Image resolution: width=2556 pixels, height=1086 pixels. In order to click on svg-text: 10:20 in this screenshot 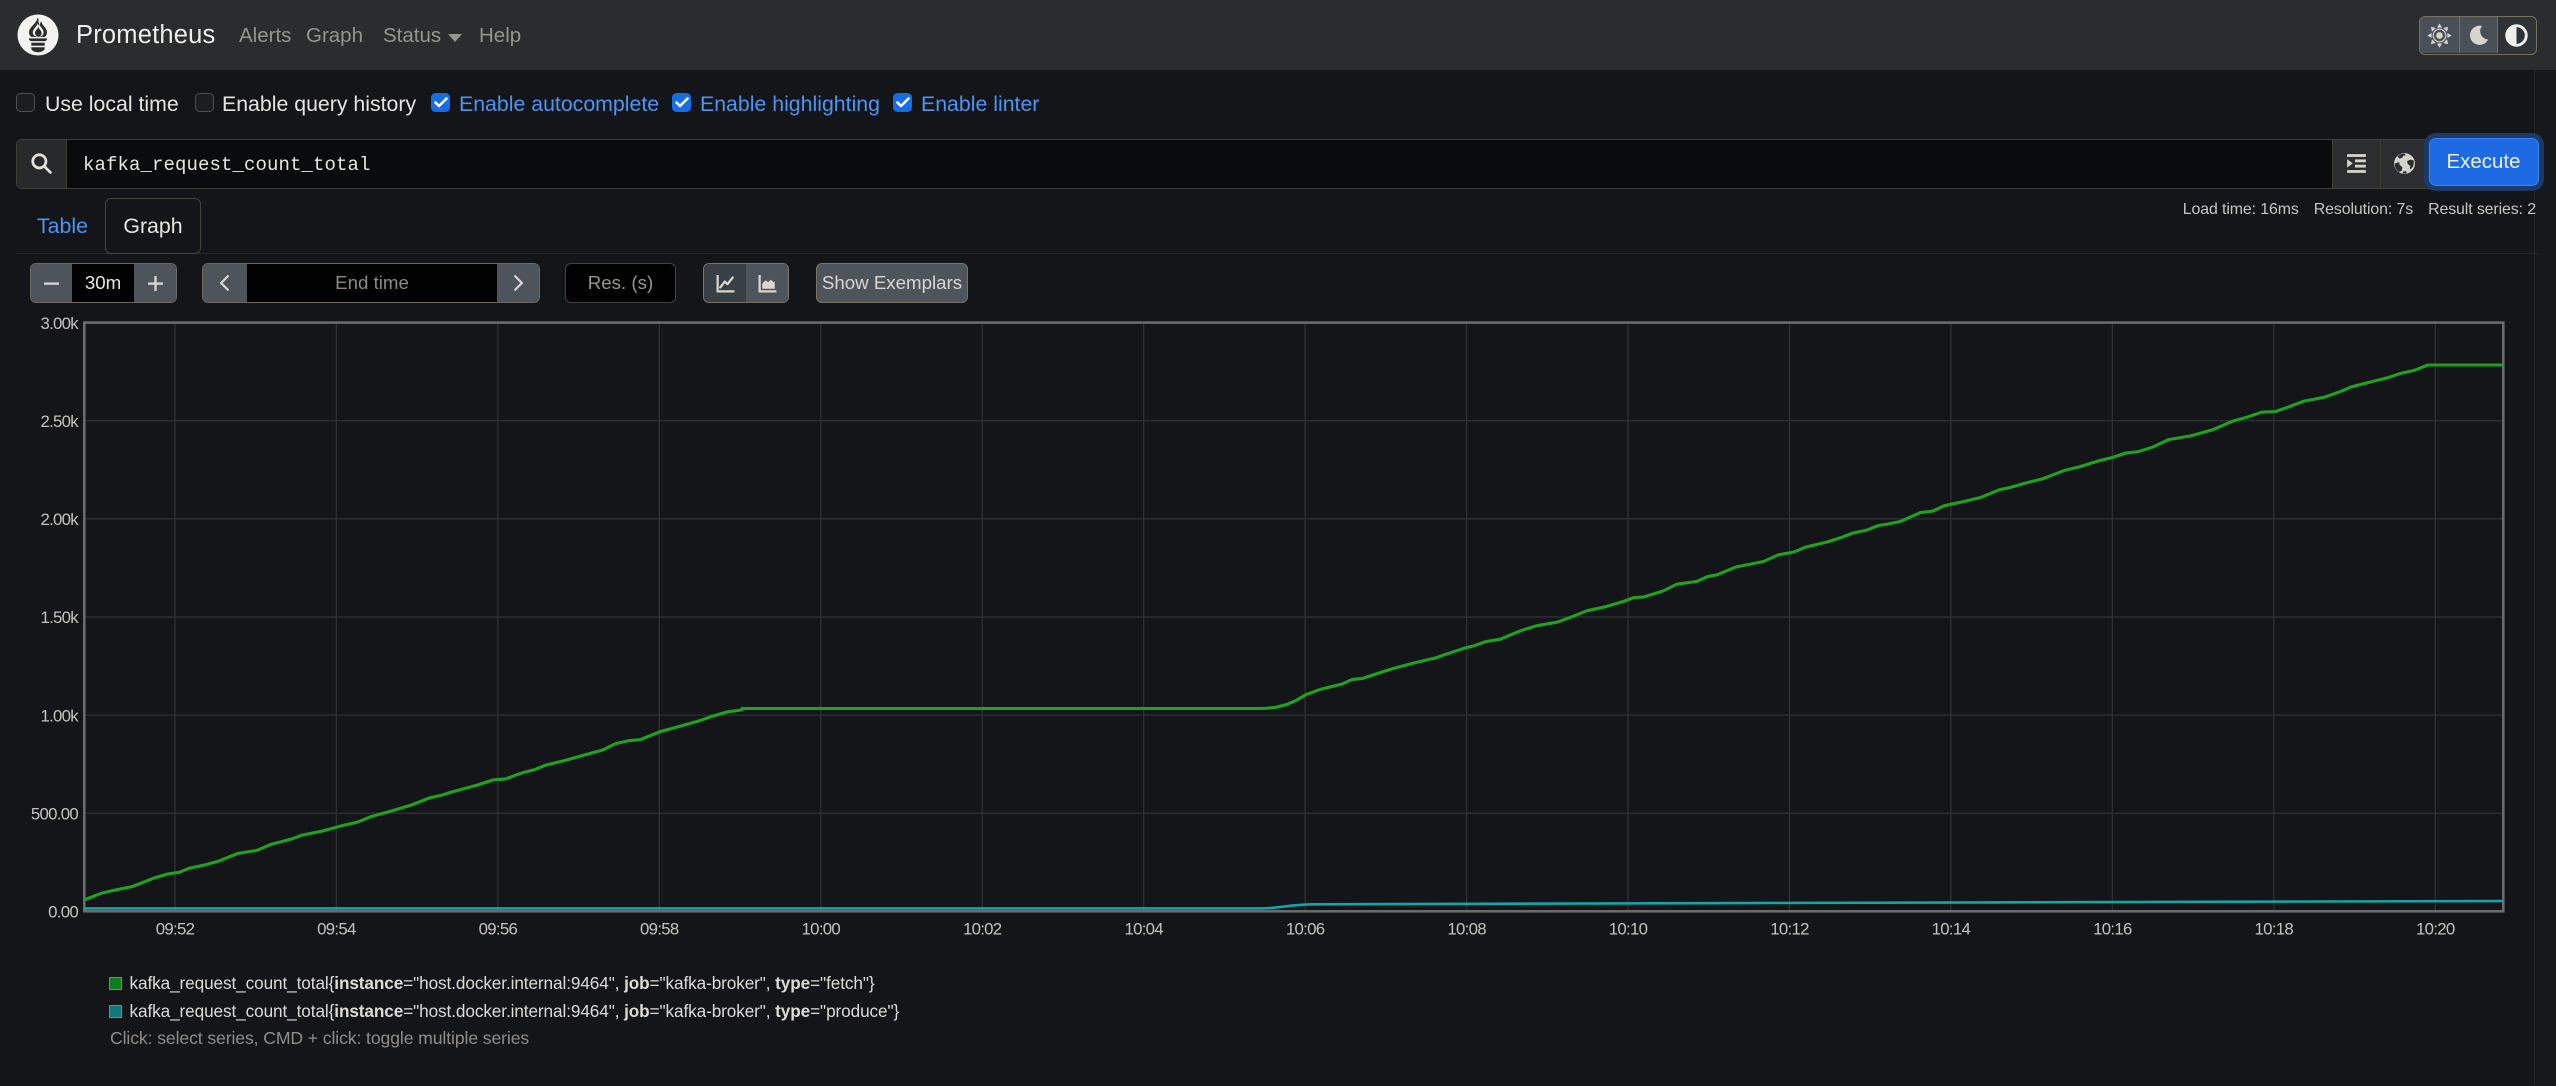, I will do `click(2435, 929)`.